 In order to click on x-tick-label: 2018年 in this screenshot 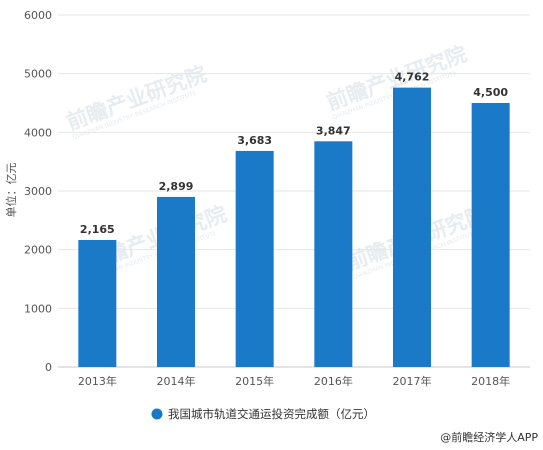, I will do `click(490, 381)`.